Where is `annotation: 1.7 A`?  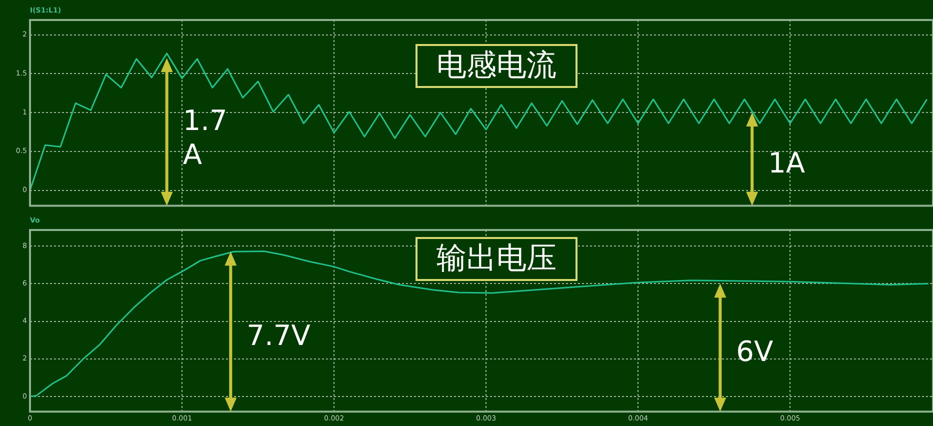
annotation: 1.7 A is located at coordinates (205, 138).